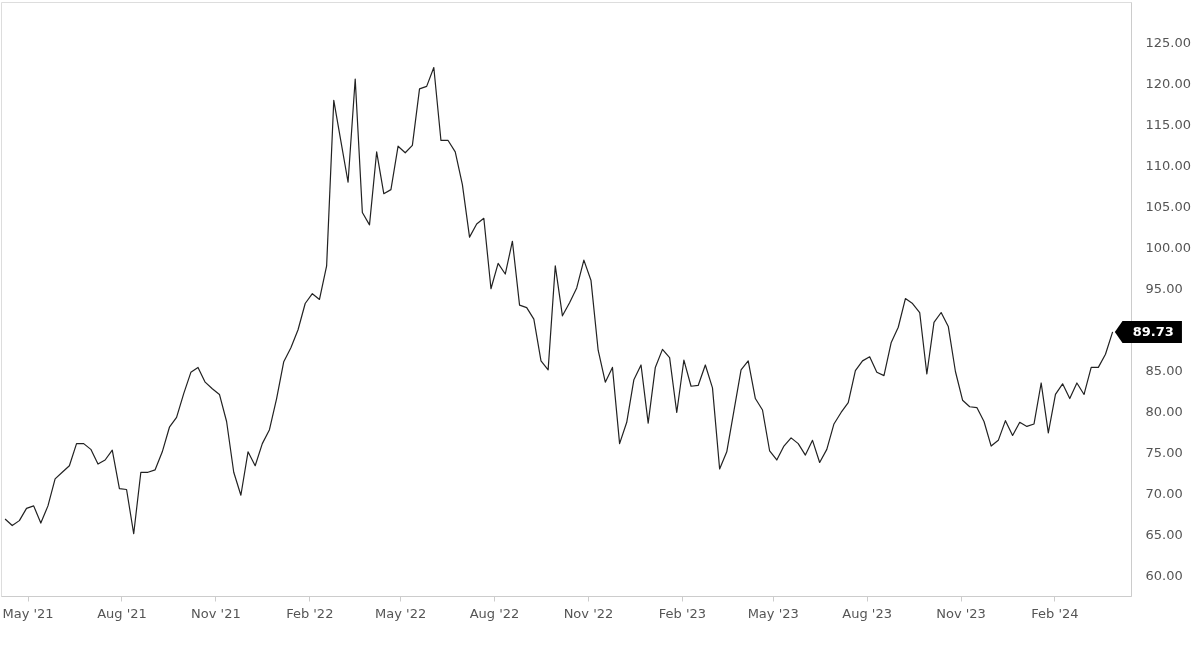 Image resolution: width=1200 pixels, height=656 pixels. Describe the element at coordinates (1168, 125) in the screenshot. I see `y-tick-label: 115.00` at that location.